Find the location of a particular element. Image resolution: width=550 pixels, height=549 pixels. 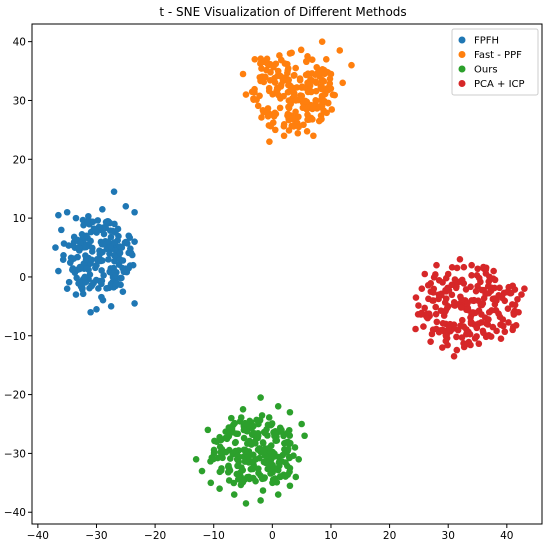

legend-marker is located at coordinates (462, 69).